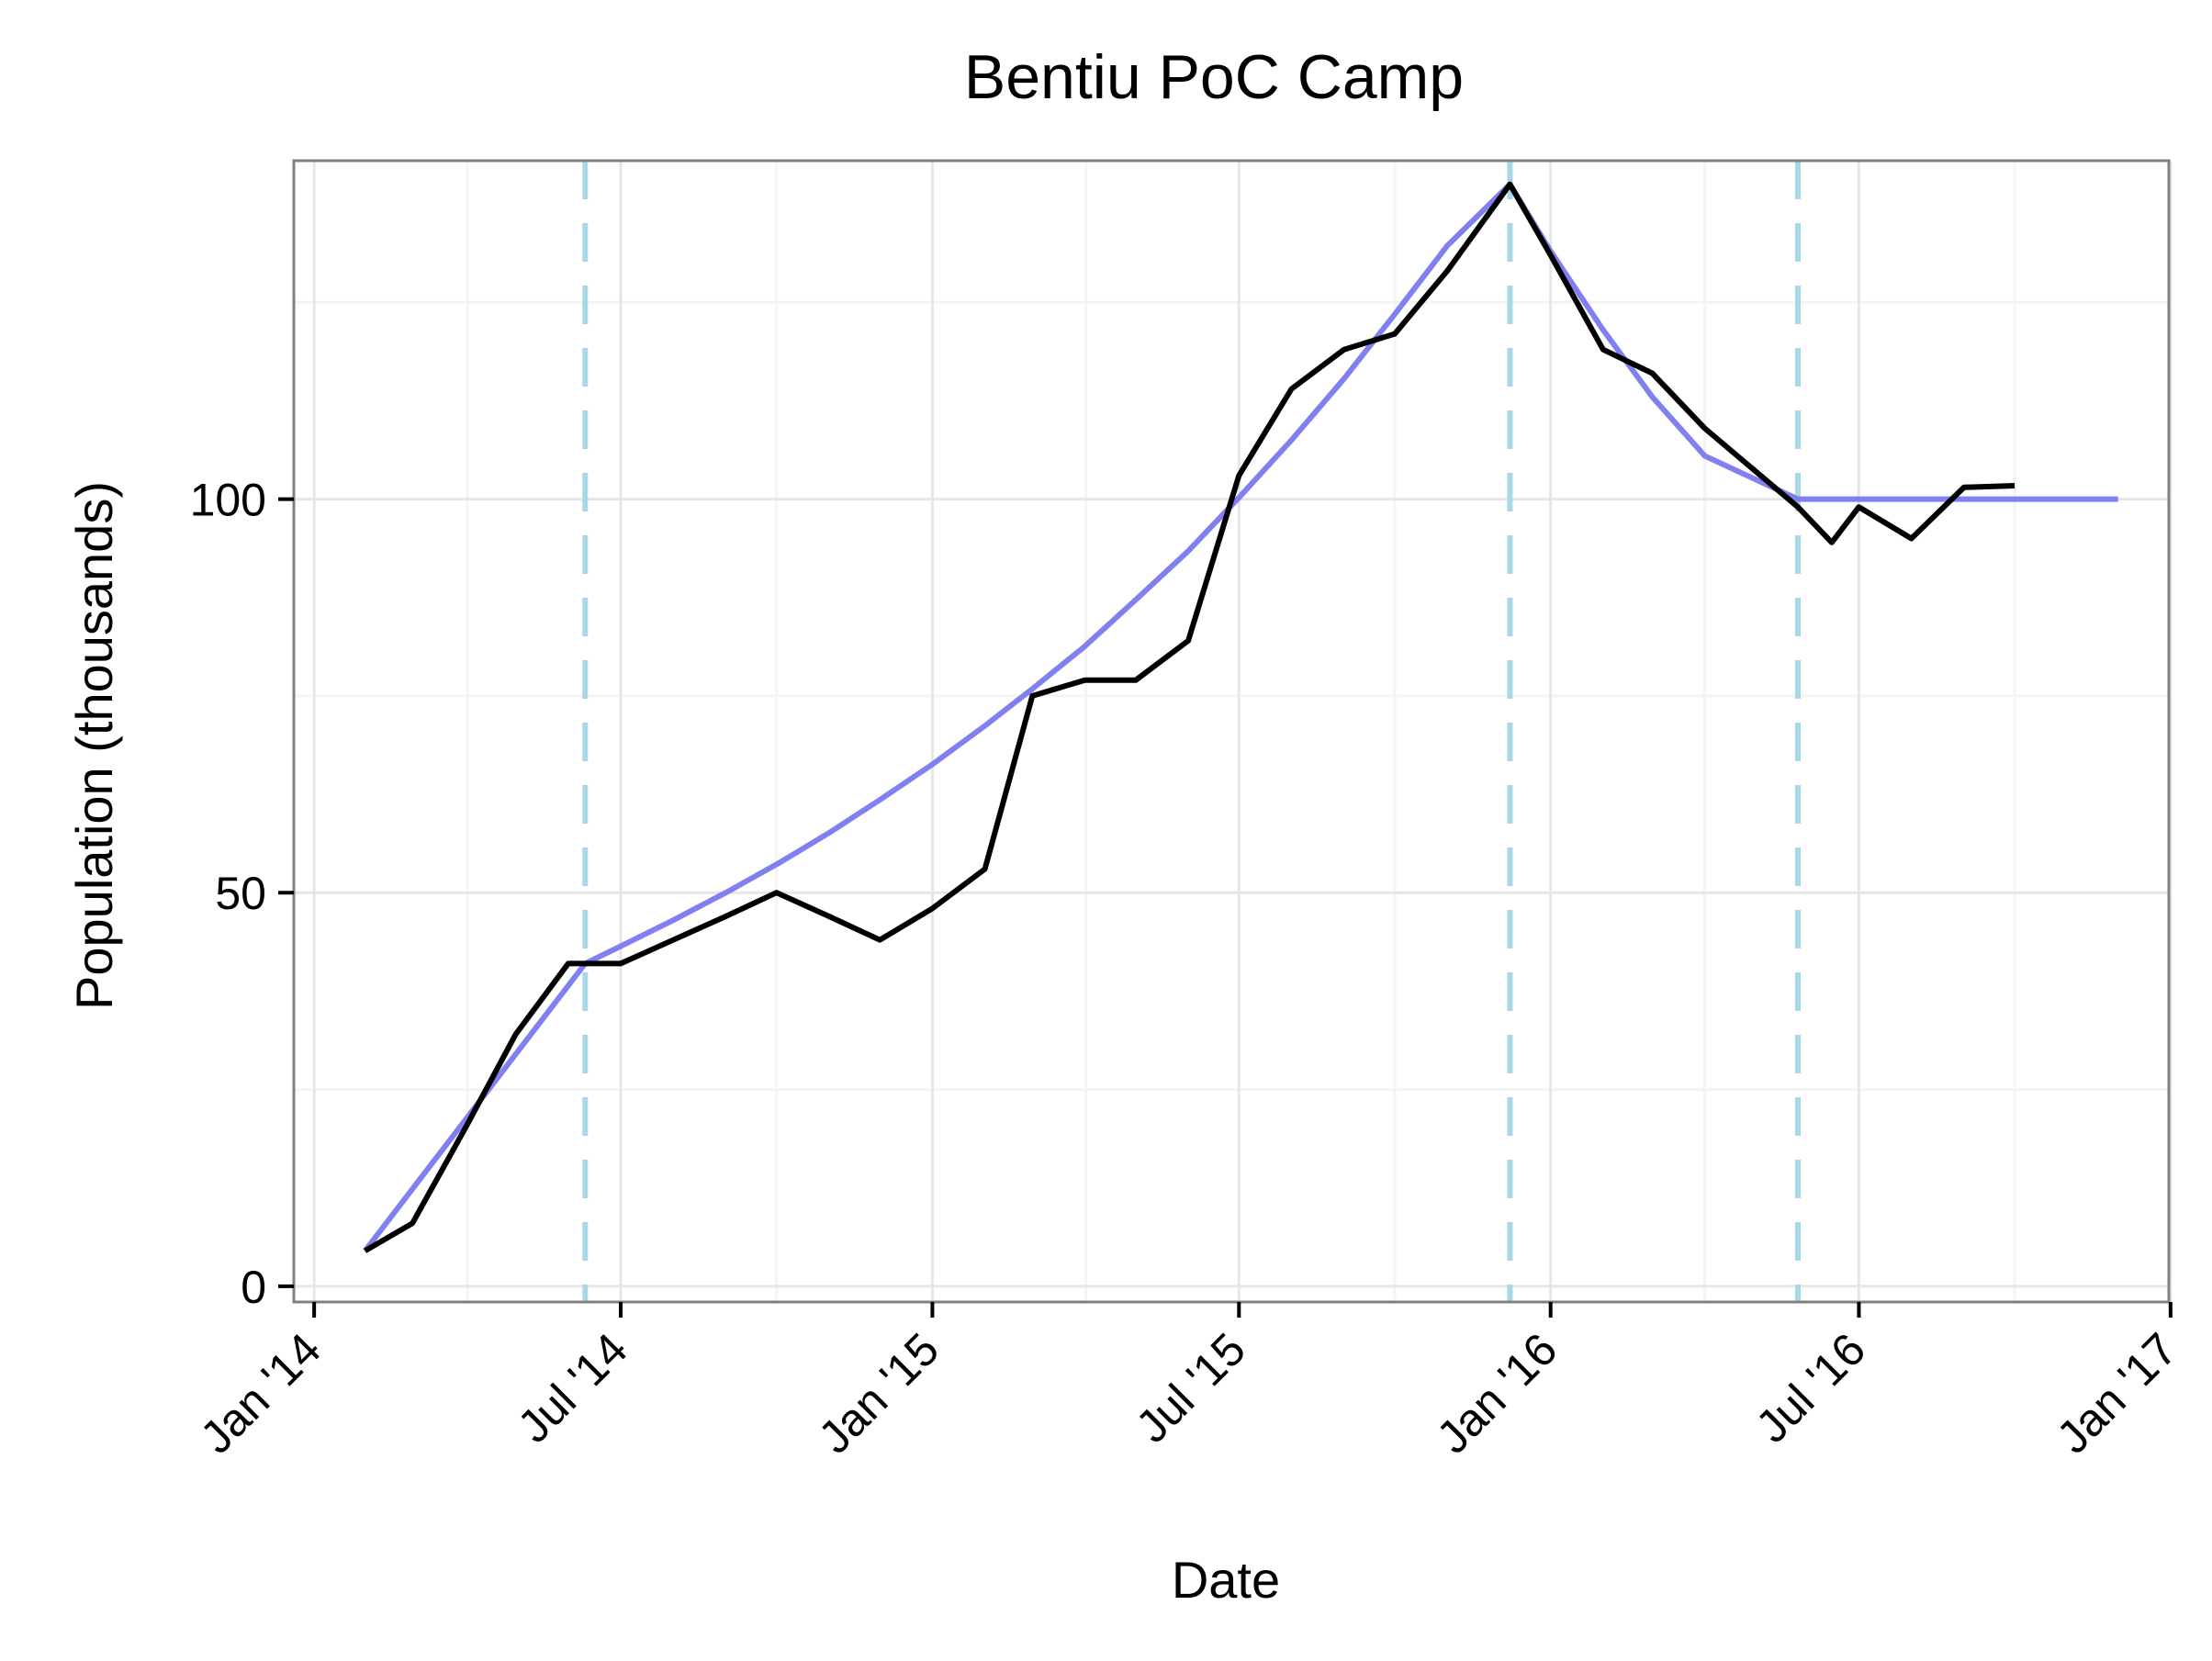  I want to click on y-axis-label: Population (thousands), so click(94, 745).